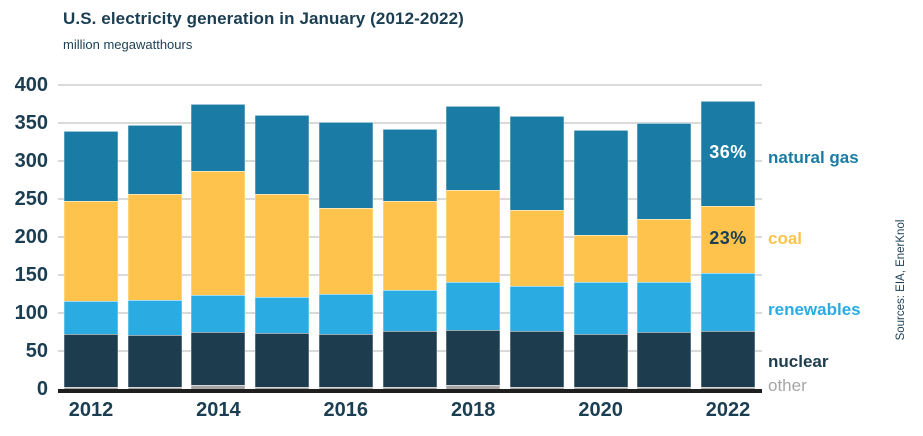 The image size is (923, 436). I want to click on x-tick-label-2012: 2012, so click(91, 410).